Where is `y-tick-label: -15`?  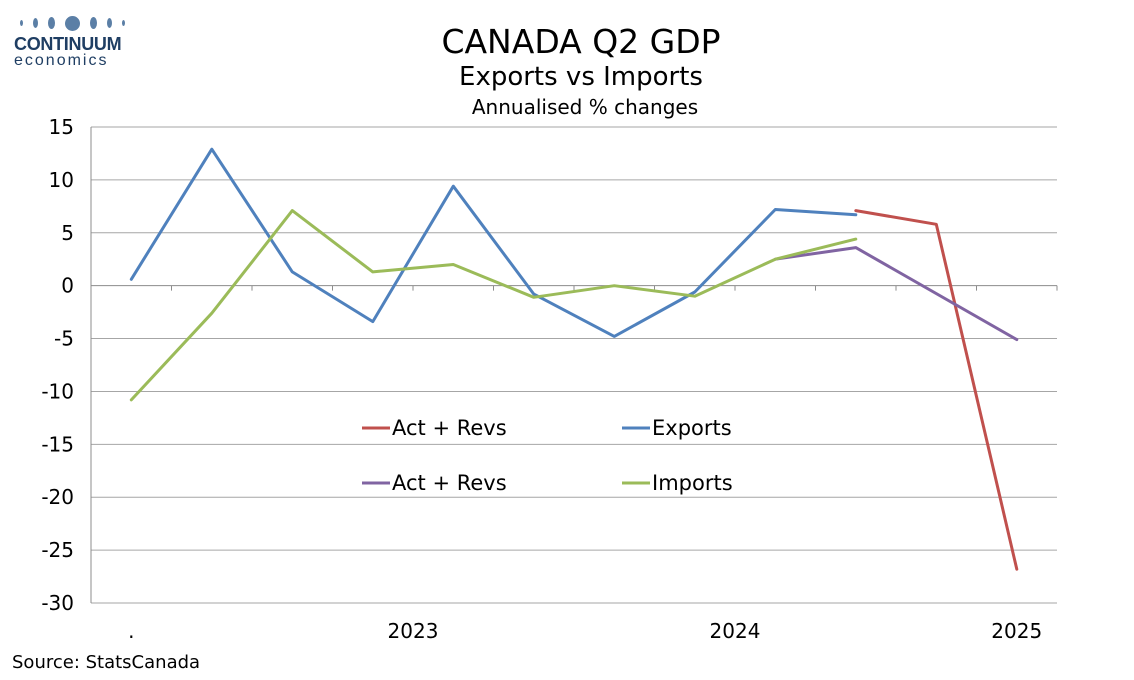 y-tick-label: -15 is located at coordinates (57, 444).